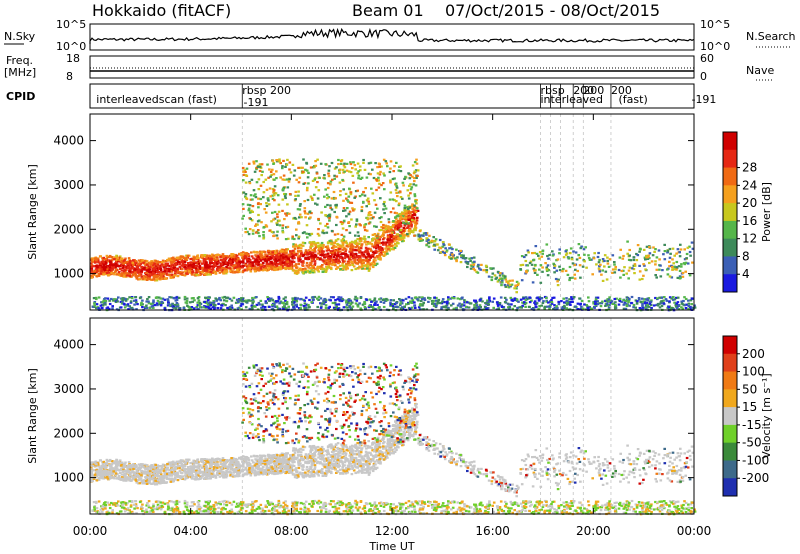  What do you see at coordinates (749, 185) in the screenshot?
I see `colorbar-tick: 24` at bounding box center [749, 185].